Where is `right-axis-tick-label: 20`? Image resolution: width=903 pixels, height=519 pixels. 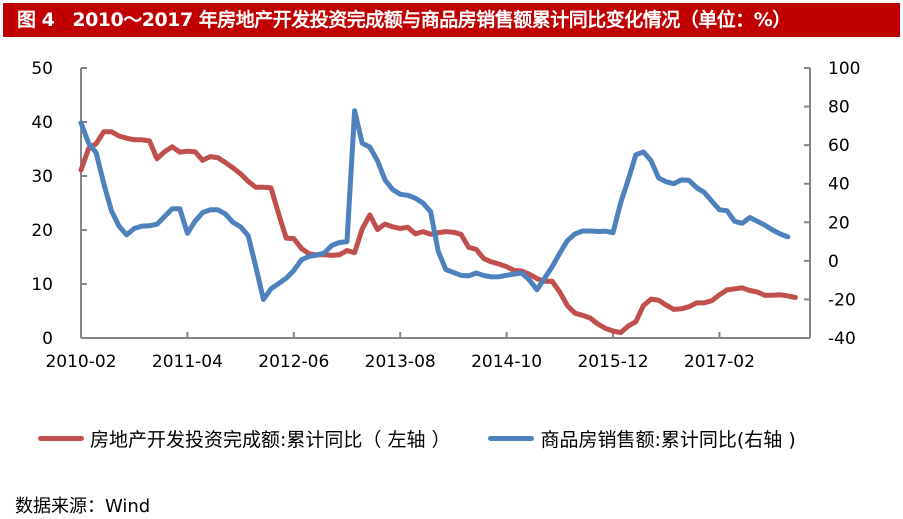
right-axis-tick-label: 20 is located at coordinates (839, 223).